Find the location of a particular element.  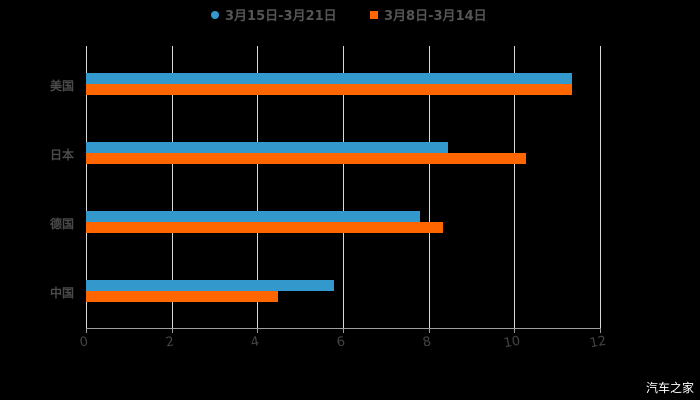

legend-item-series1: 3月15日-3月21日 is located at coordinates (274, 14).